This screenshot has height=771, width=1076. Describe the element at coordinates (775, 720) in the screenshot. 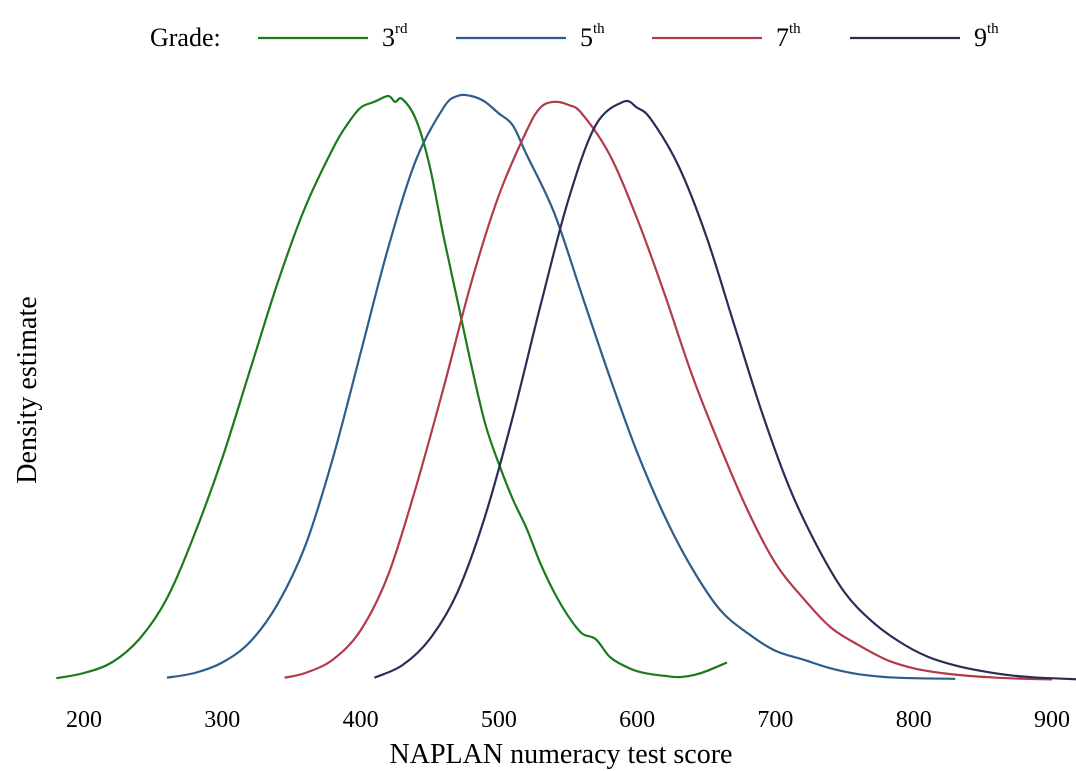

I see `x-tick-label: 700` at that location.